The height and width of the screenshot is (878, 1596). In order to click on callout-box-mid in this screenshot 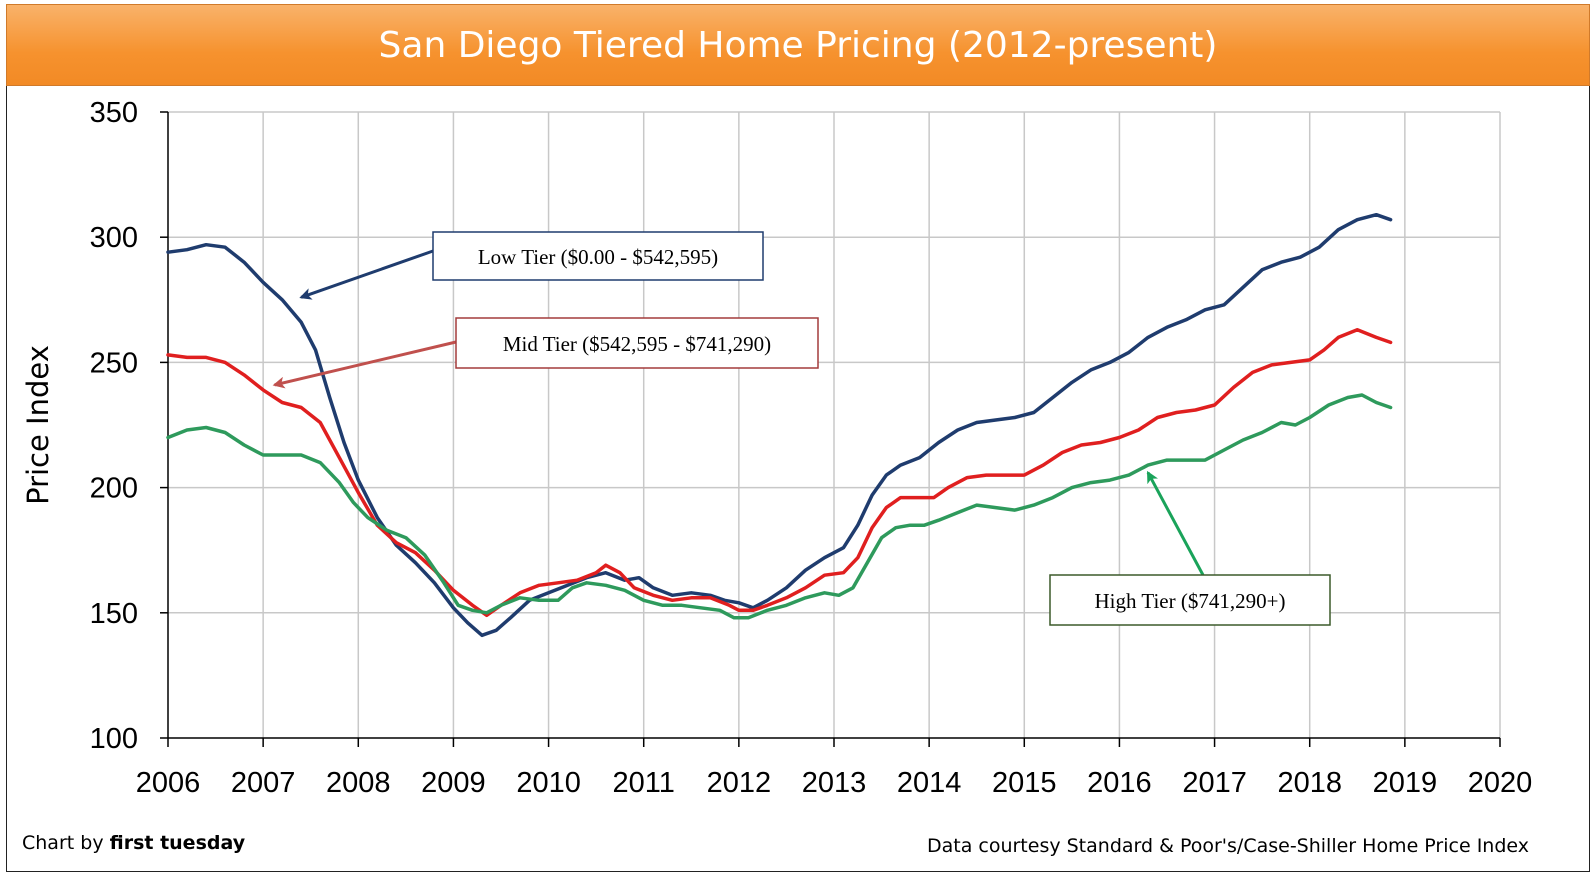, I will do `click(637, 343)`.